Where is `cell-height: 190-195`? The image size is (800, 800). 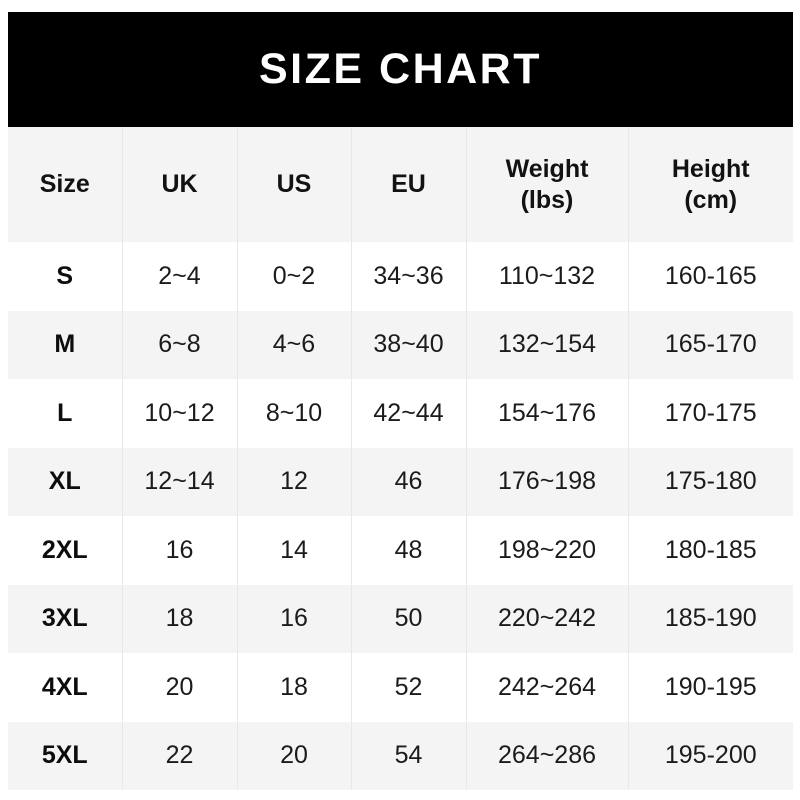
cell-height: 190-195 is located at coordinates (710, 686).